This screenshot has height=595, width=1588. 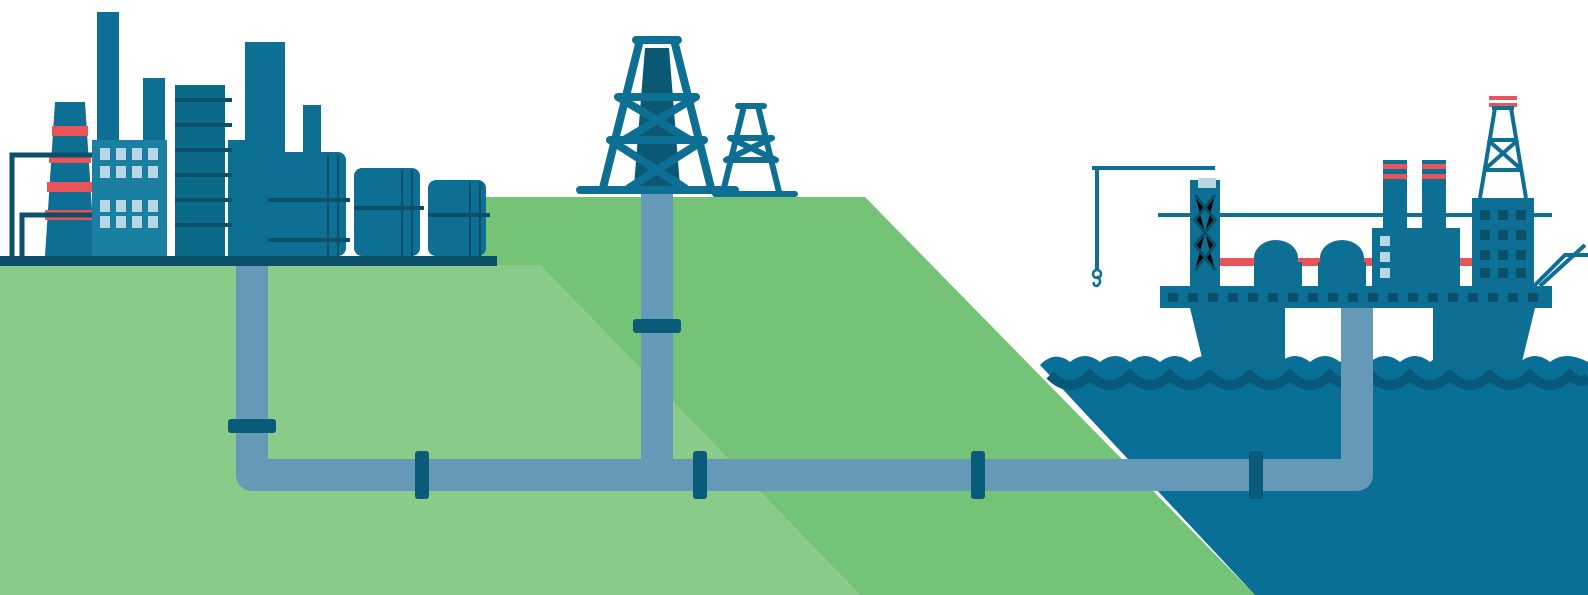 I want to click on cab-window, so click(x=1207, y=183).